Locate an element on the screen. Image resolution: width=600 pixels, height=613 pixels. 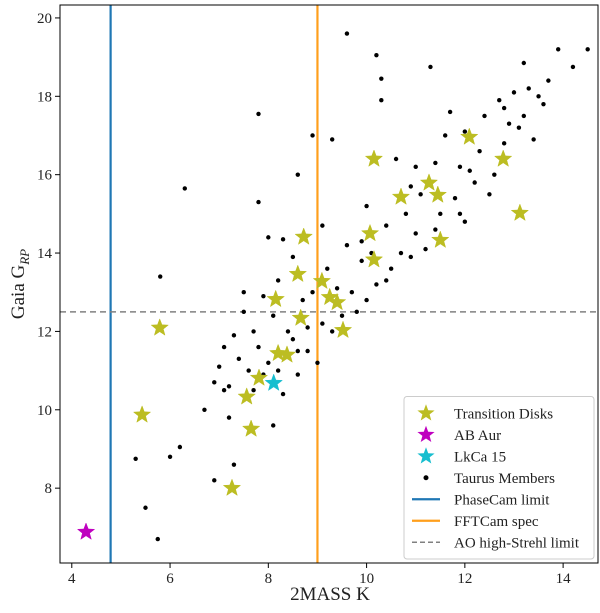
x-tick-label: 8 is located at coordinates (269, 579).